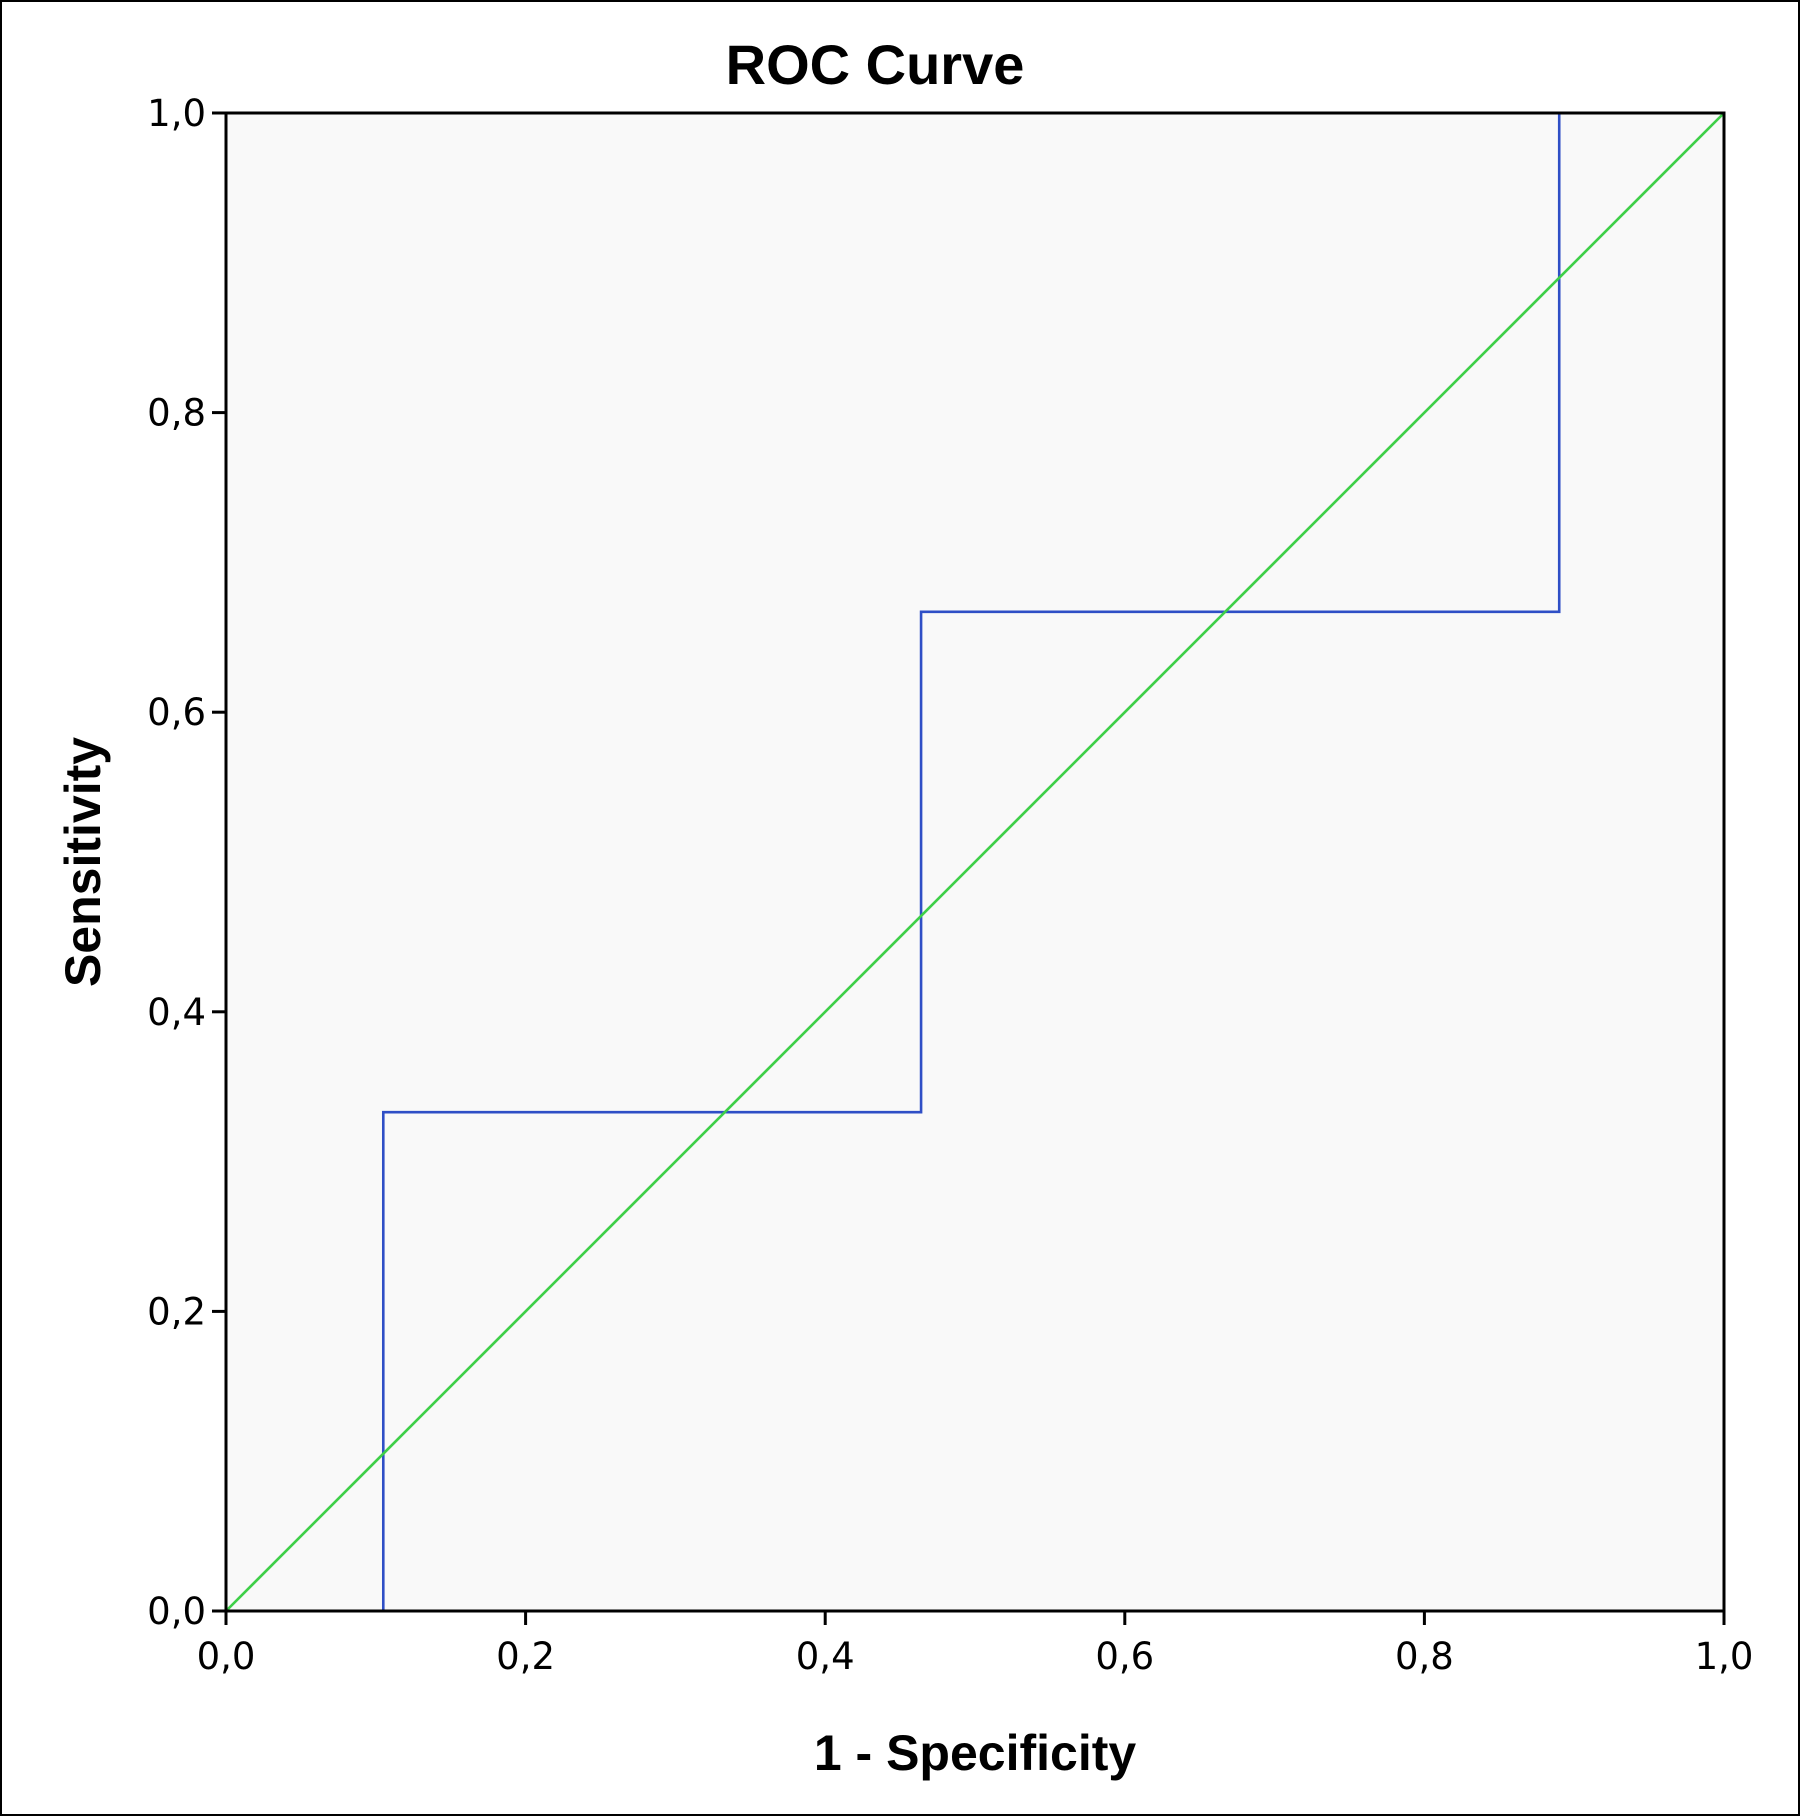  Describe the element at coordinates (176, 113) in the screenshot. I see `y-tick-label: 1,0` at that location.